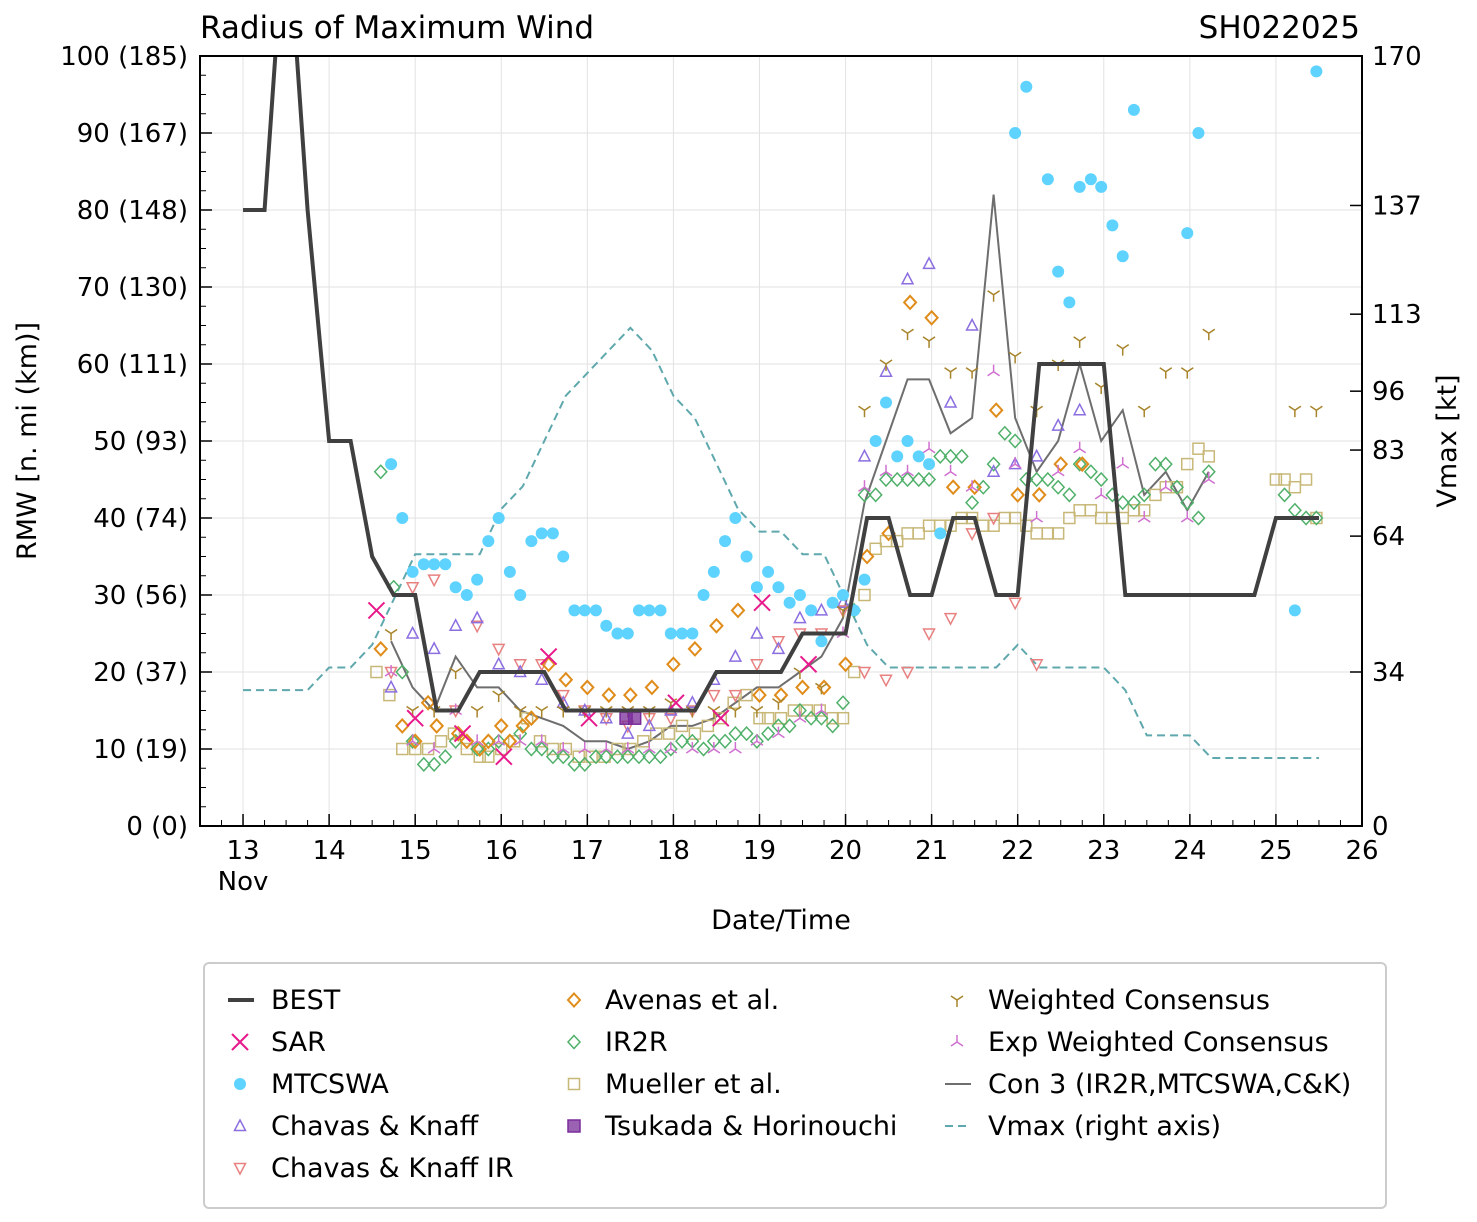 This screenshot has height=1222, width=1477. What do you see at coordinates (330, 1084) in the screenshot?
I see `legend-label: MTCSWA` at bounding box center [330, 1084].